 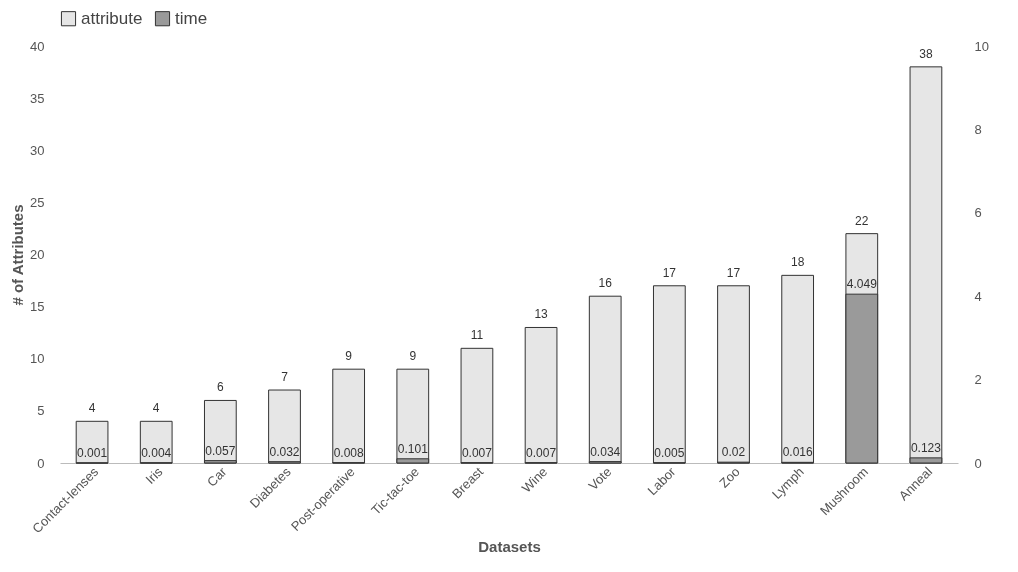 I want to click on y2-tick-label: 2, so click(x=978, y=380).